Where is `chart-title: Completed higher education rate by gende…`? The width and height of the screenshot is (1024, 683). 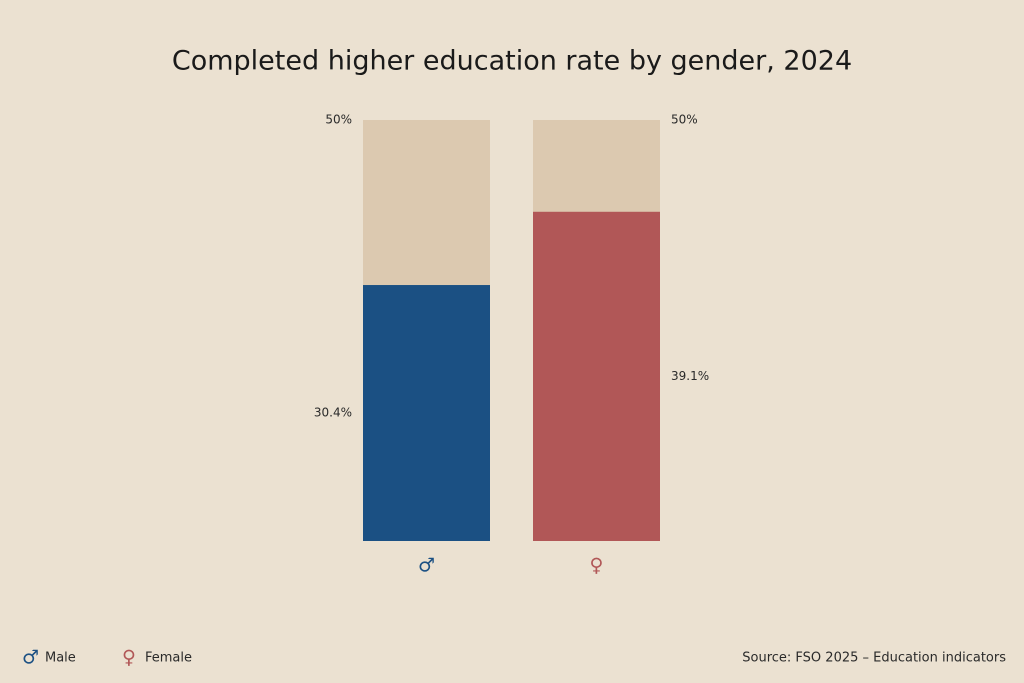 chart-title: Completed higher education rate by gende… is located at coordinates (512, 61).